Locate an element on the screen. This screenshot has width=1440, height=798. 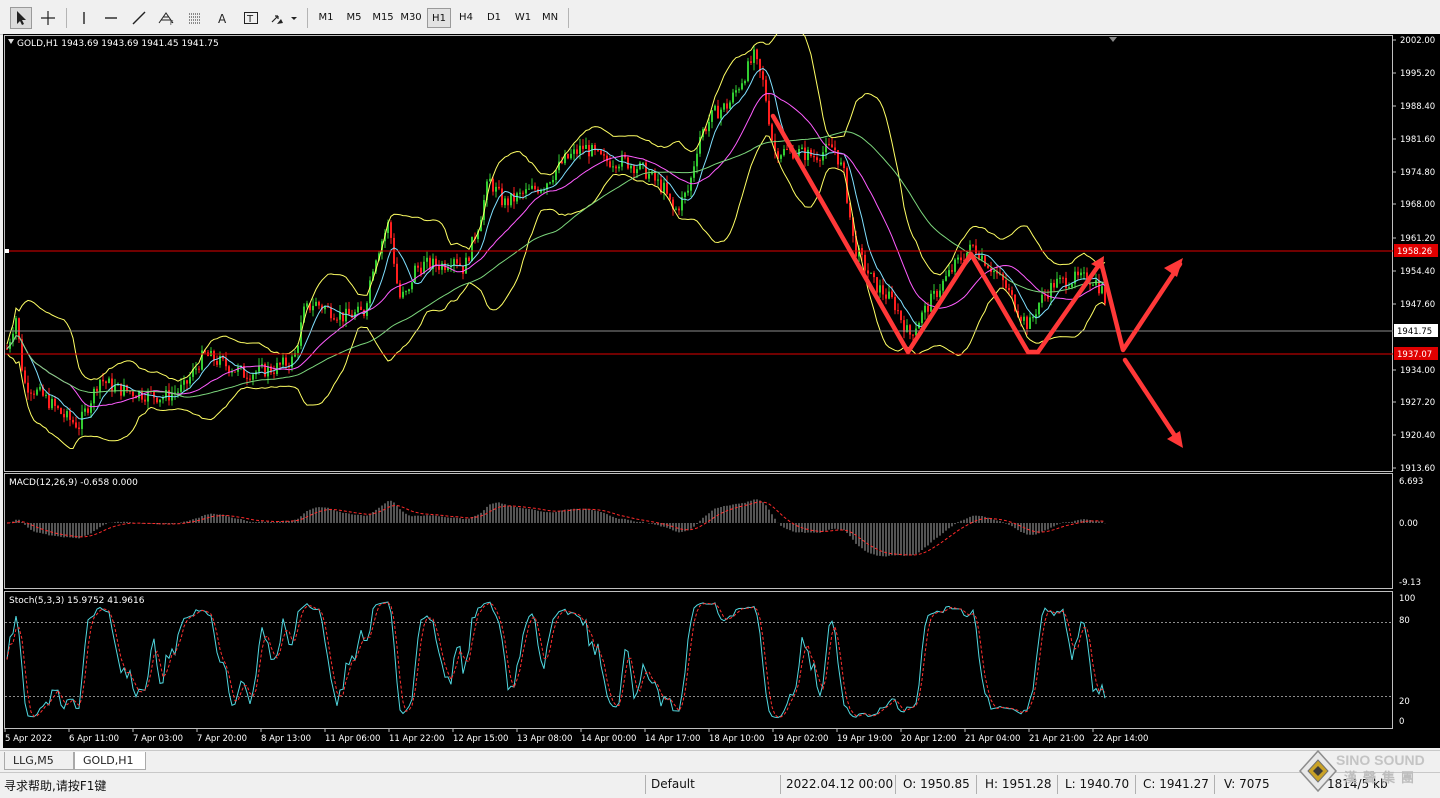
stoch-axis-label: 0 is located at coordinates (1401, 722).